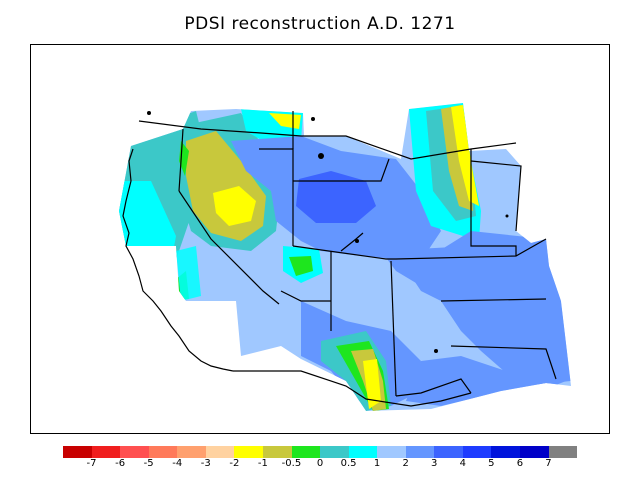 The image size is (640, 480). Describe the element at coordinates (120, 463) in the screenshot. I see `colorbar-tick-label: -6` at that location.